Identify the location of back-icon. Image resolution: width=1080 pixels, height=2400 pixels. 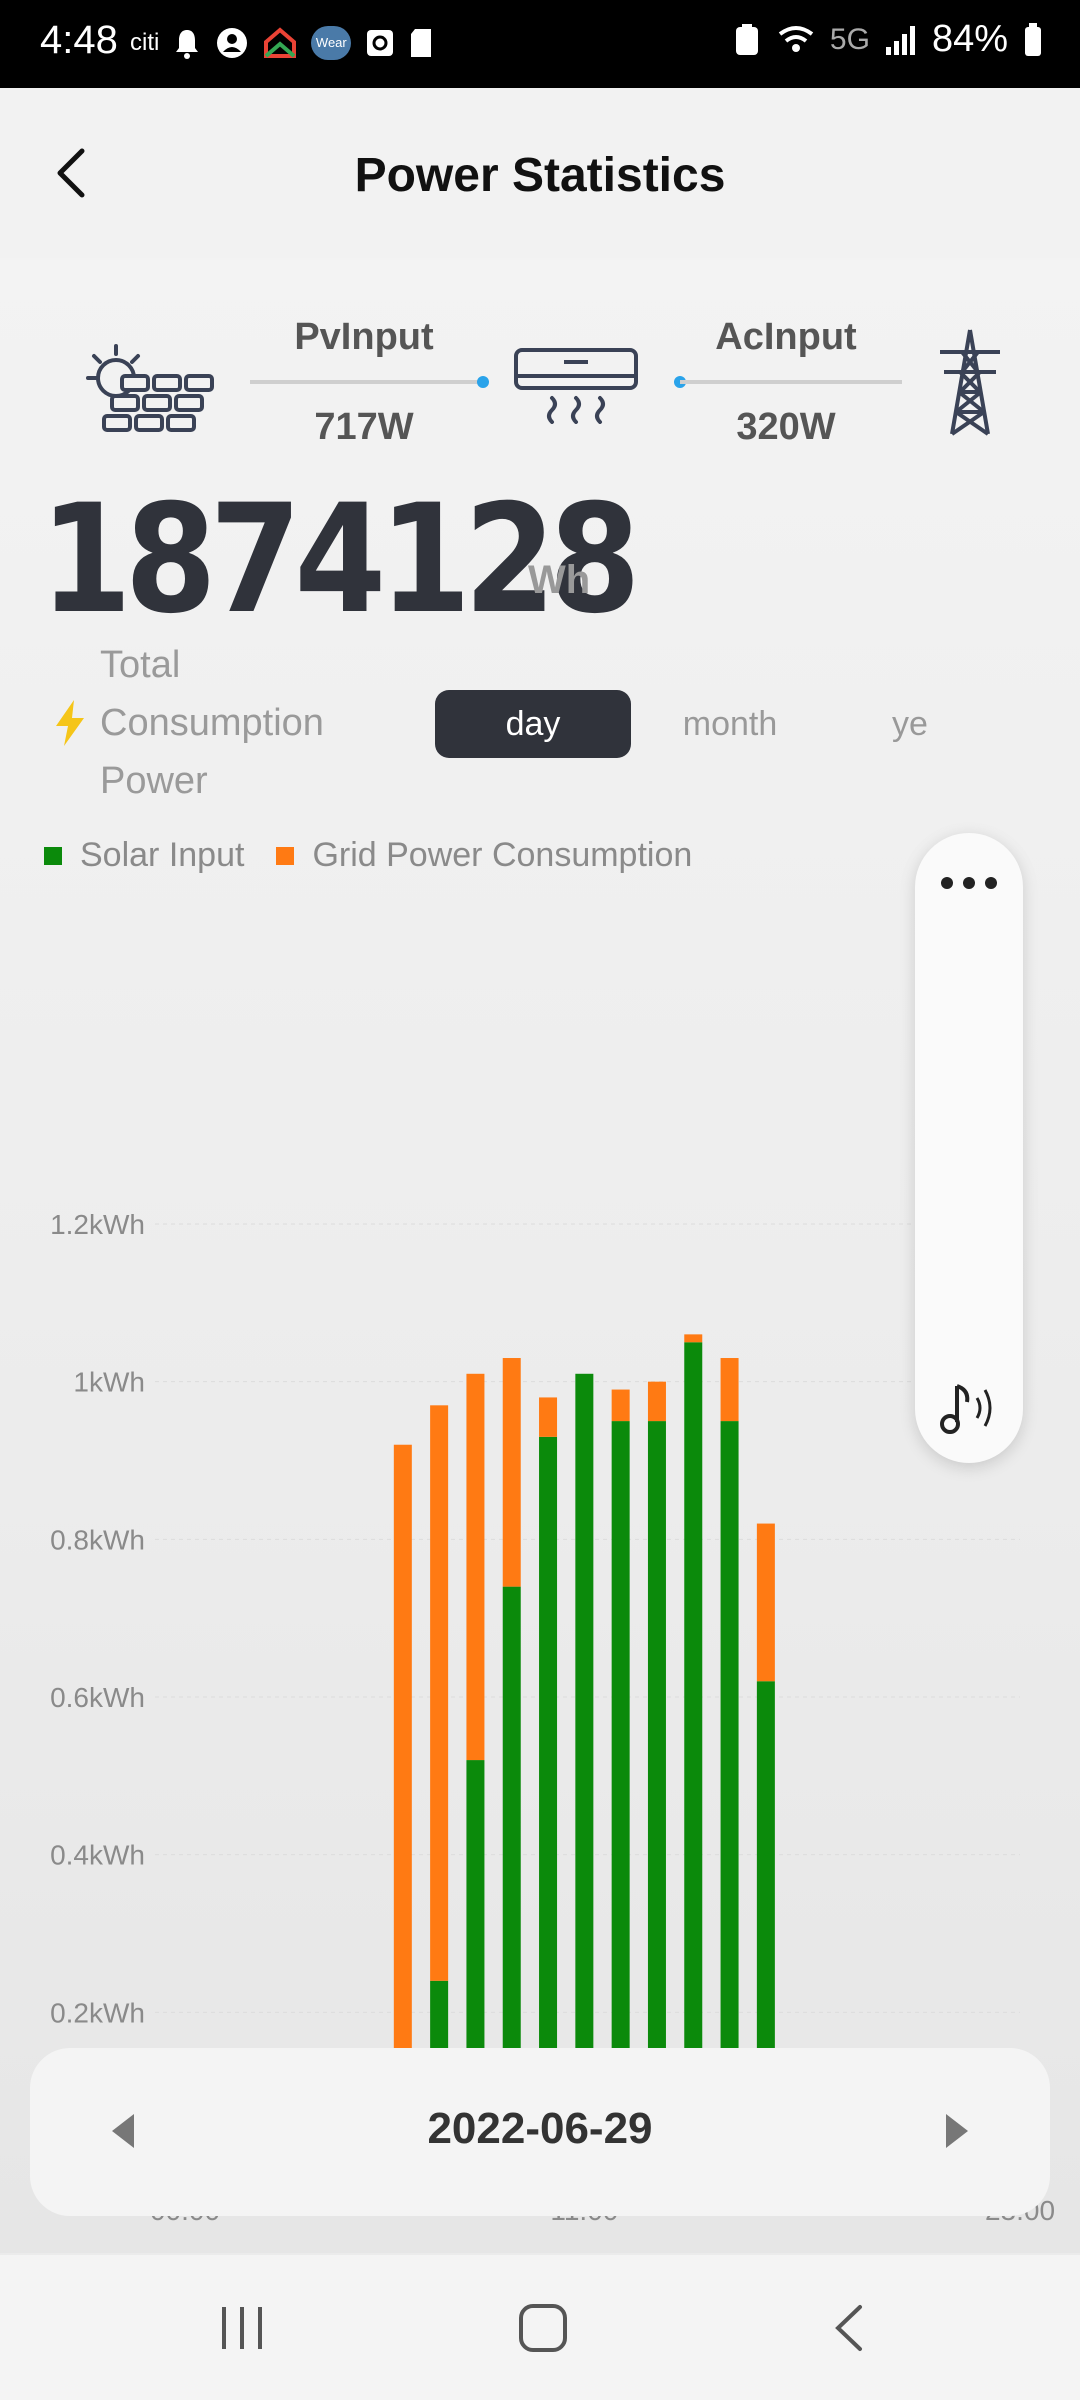
(850, 2328).